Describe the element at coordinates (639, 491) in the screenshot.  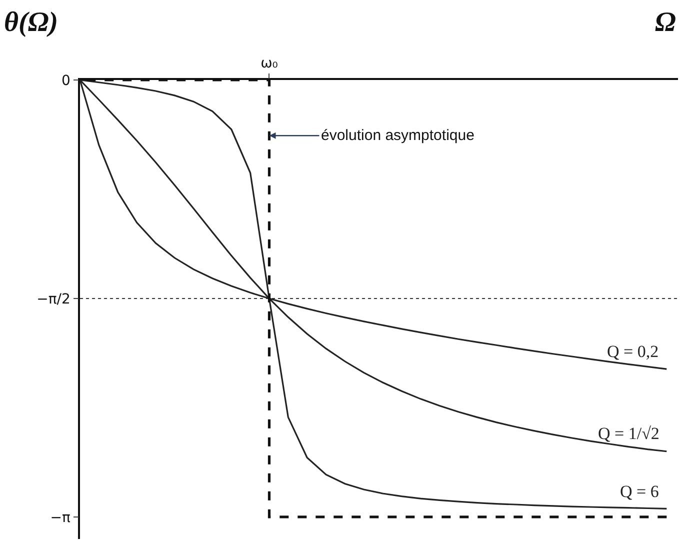
I see `series-label: Q = 6` at that location.